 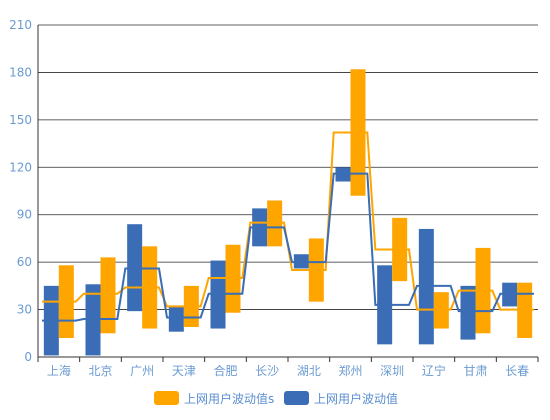 I want to click on x-tick-label: 天津, so click(x=184, y=371).